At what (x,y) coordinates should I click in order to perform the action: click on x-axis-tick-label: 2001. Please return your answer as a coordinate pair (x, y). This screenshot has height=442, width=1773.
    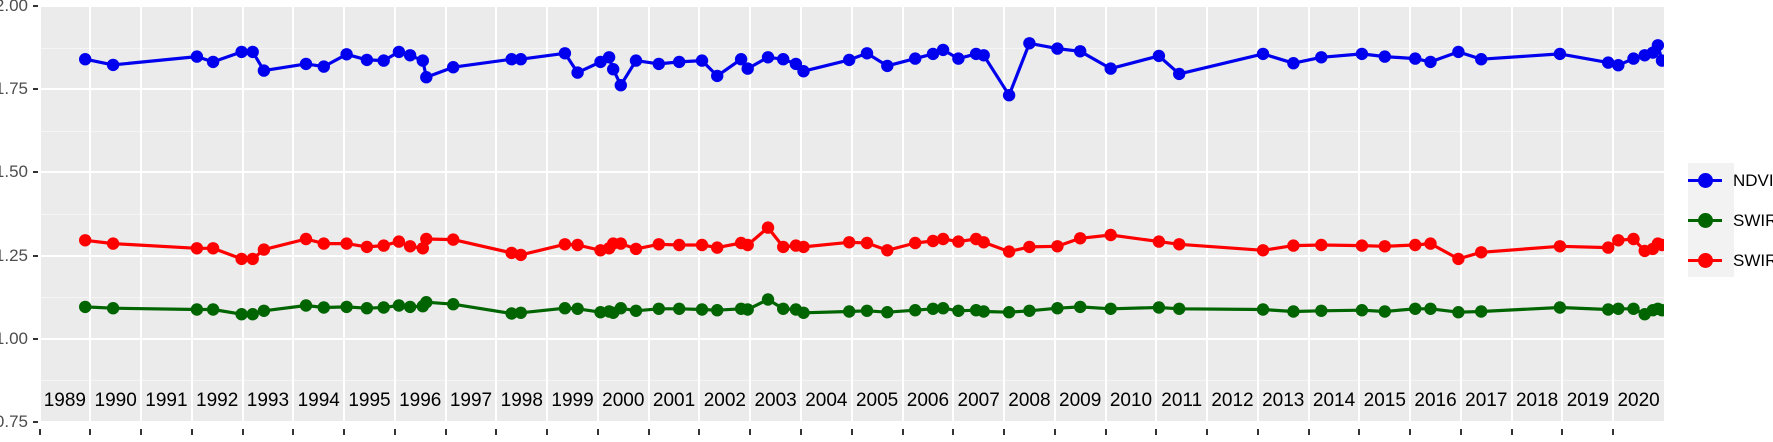
    Looking at the image, I should click on (674, 400).